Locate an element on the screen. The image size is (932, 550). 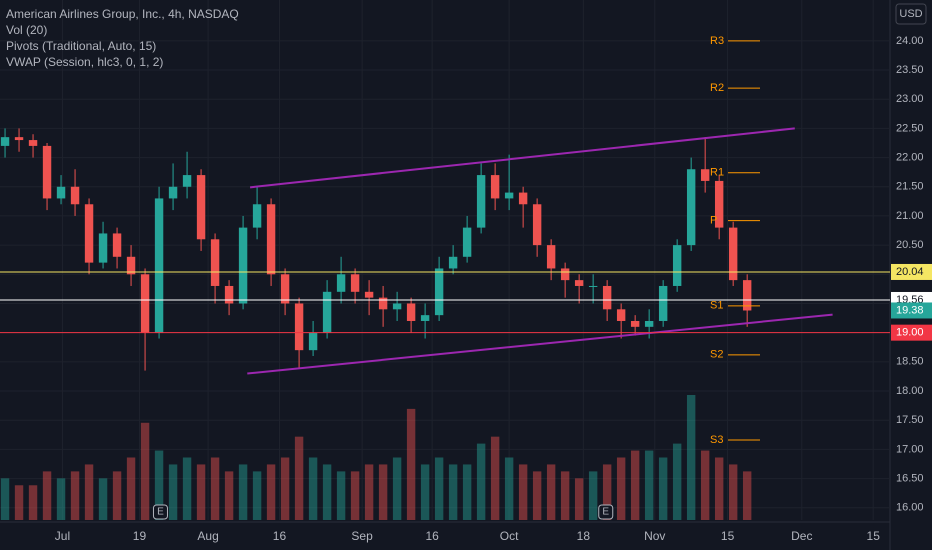
y-tick-label: 18.00 is located at coordinates (910, 391).